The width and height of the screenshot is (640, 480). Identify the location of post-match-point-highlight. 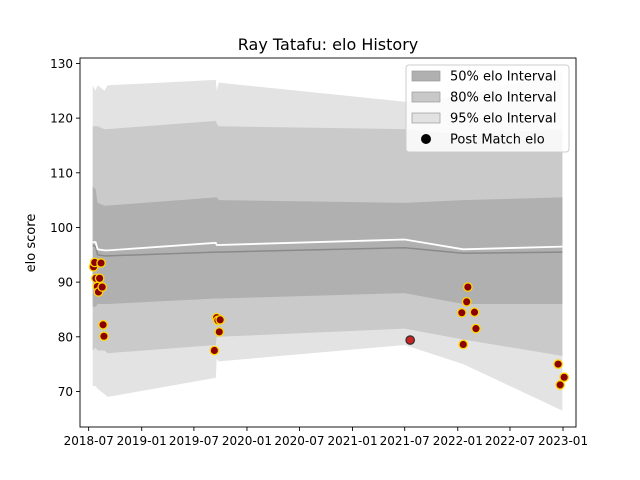
(410, 340).